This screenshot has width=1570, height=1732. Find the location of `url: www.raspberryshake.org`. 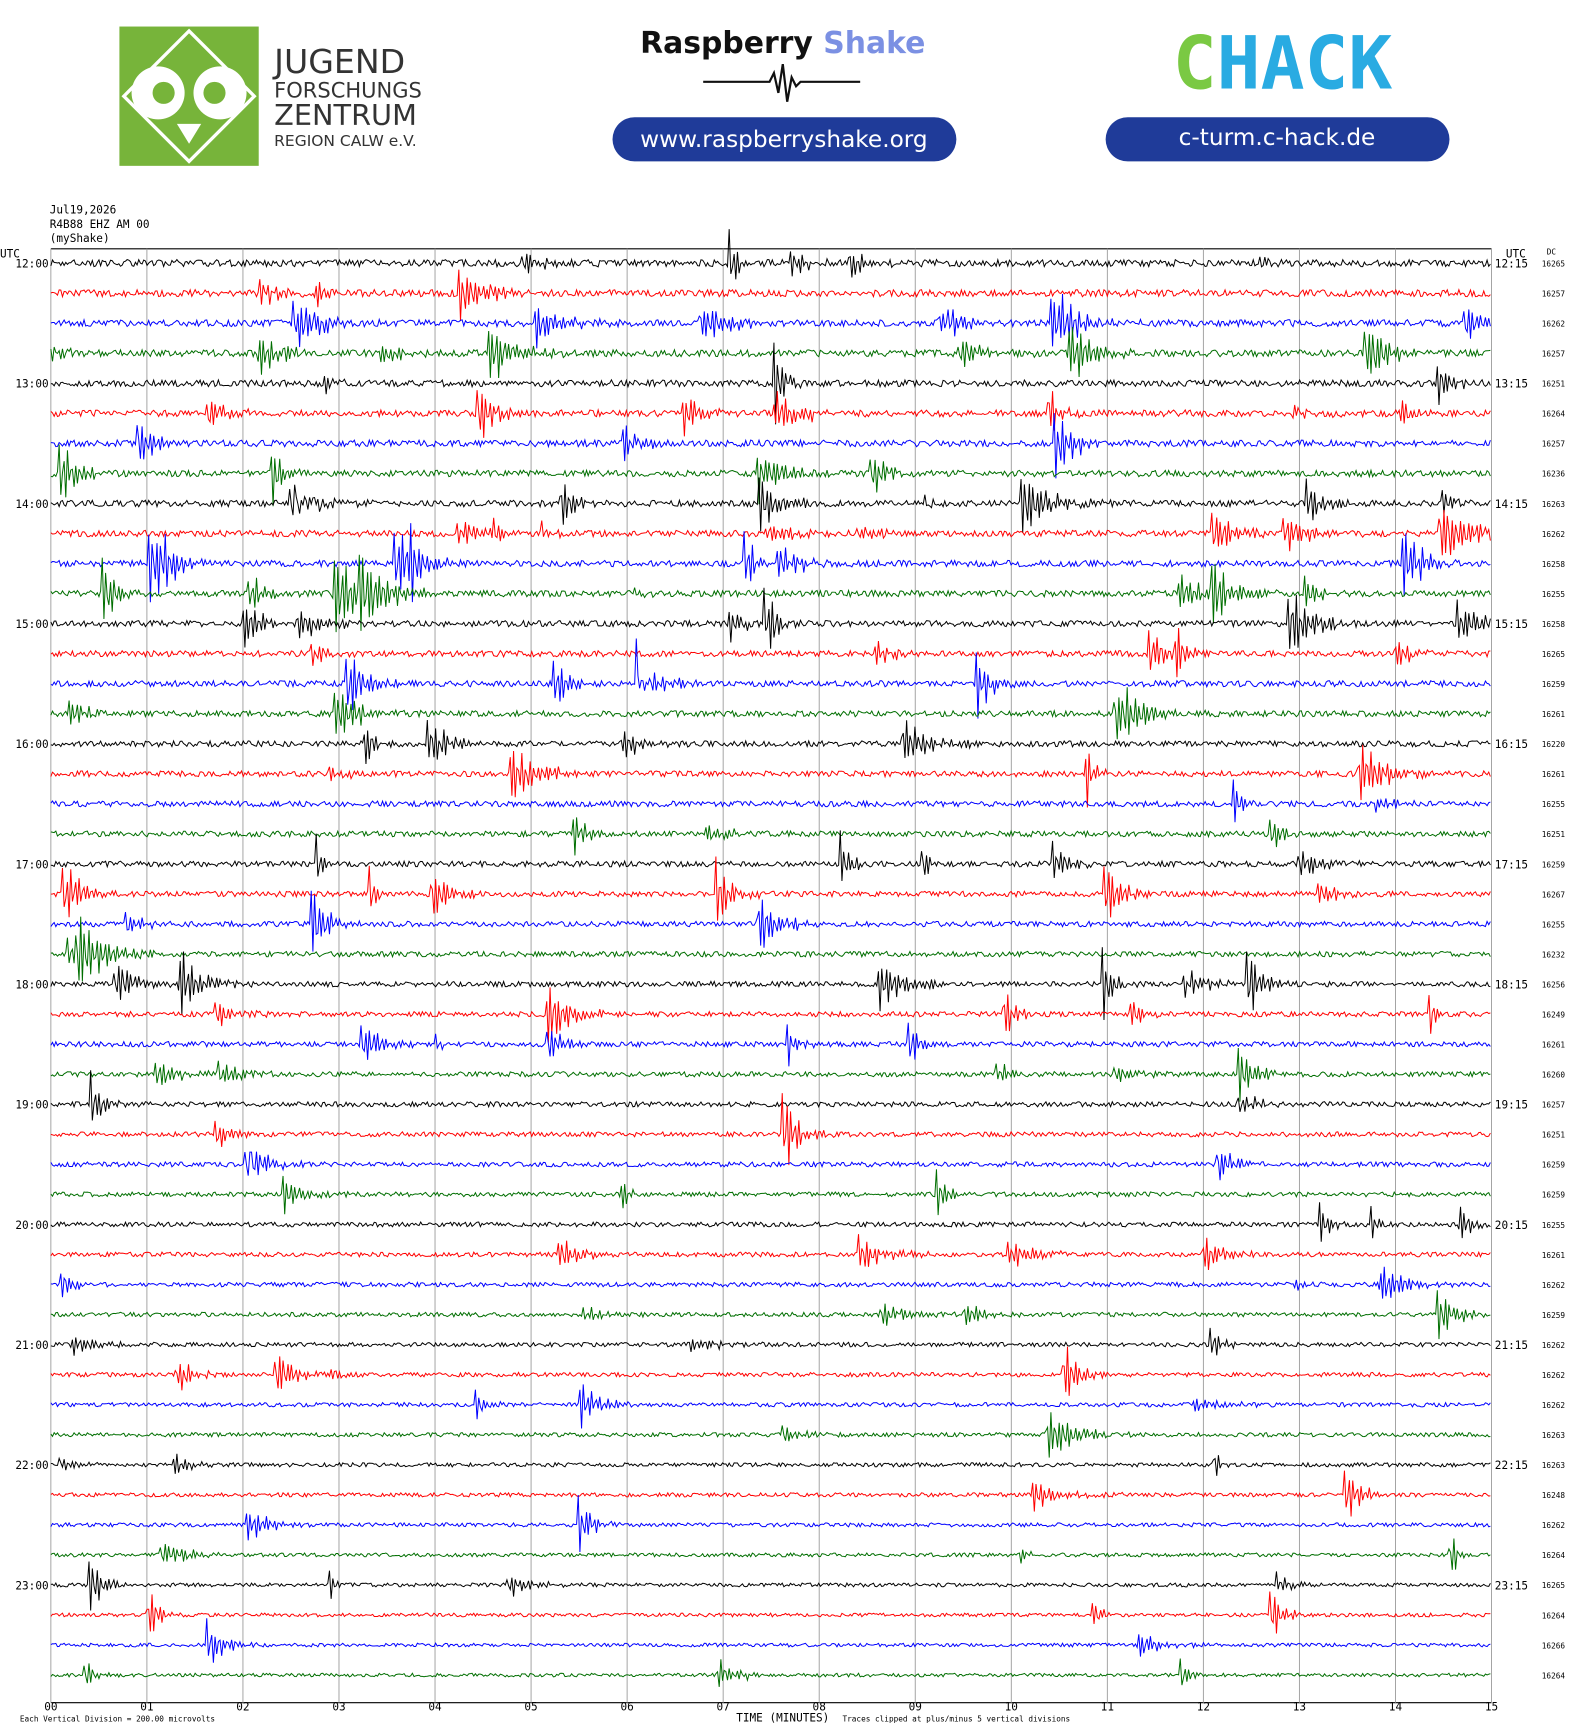

url: www.raspberryshake.org is located at coordinates (783, 139).